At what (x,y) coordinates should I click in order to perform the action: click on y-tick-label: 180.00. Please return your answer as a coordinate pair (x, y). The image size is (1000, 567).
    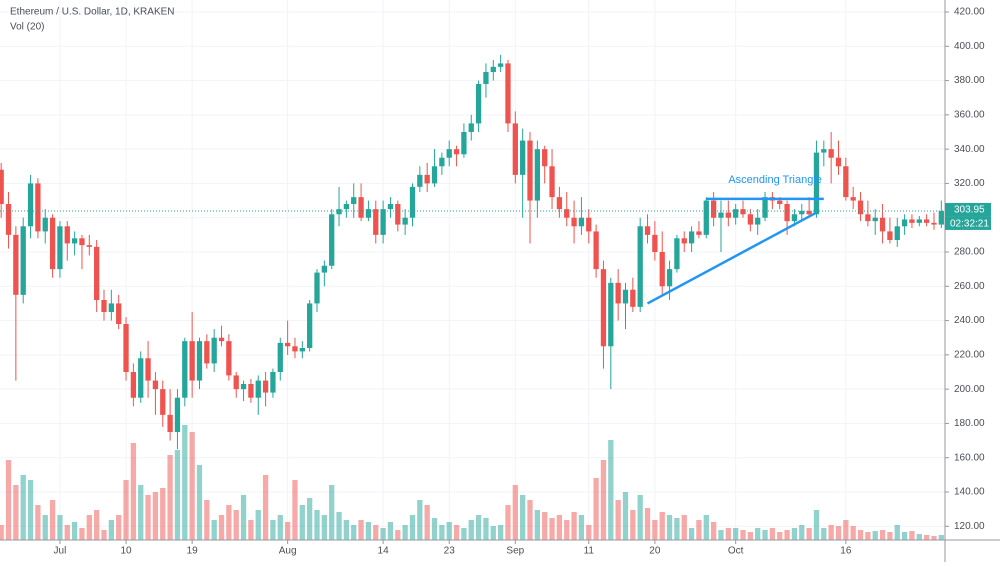
    Looking at the image, I should click on (969, 423).